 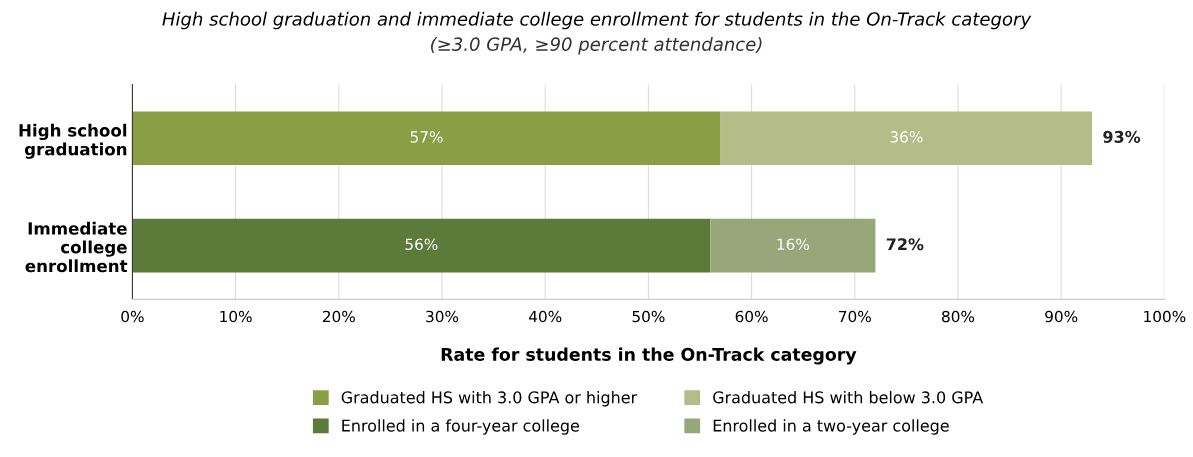 What do you see at coordinates (649, 356) in the screenshot?
I see `x-axis-title: Rate for students in the On-Track category` at bounding box center [649, 356].